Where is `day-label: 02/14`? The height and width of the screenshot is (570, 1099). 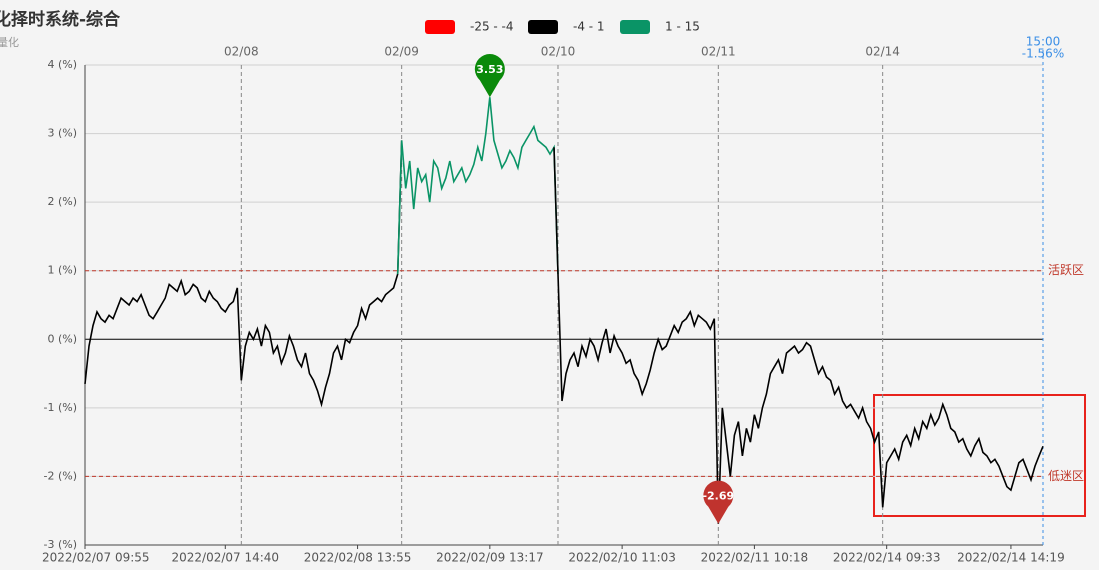
day-label: 02/14 is located at coordinates (882, 52).